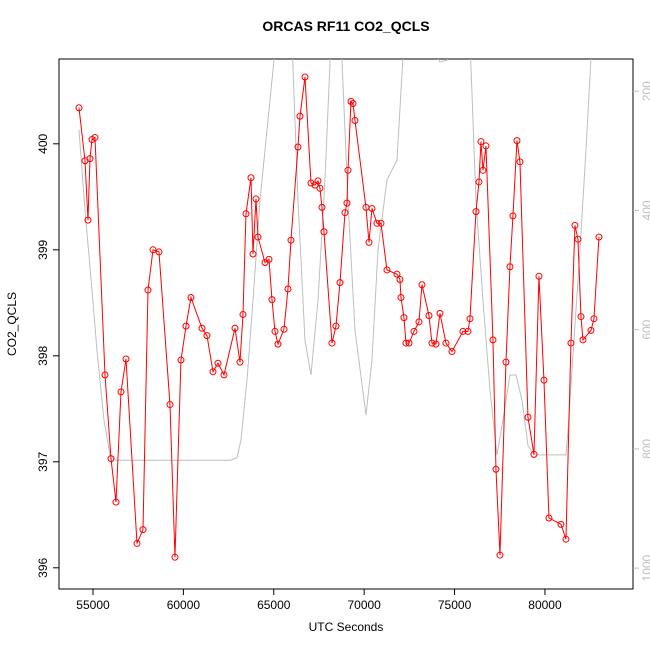  I want to click on x-tick-label: 65000, so click(274, 605).